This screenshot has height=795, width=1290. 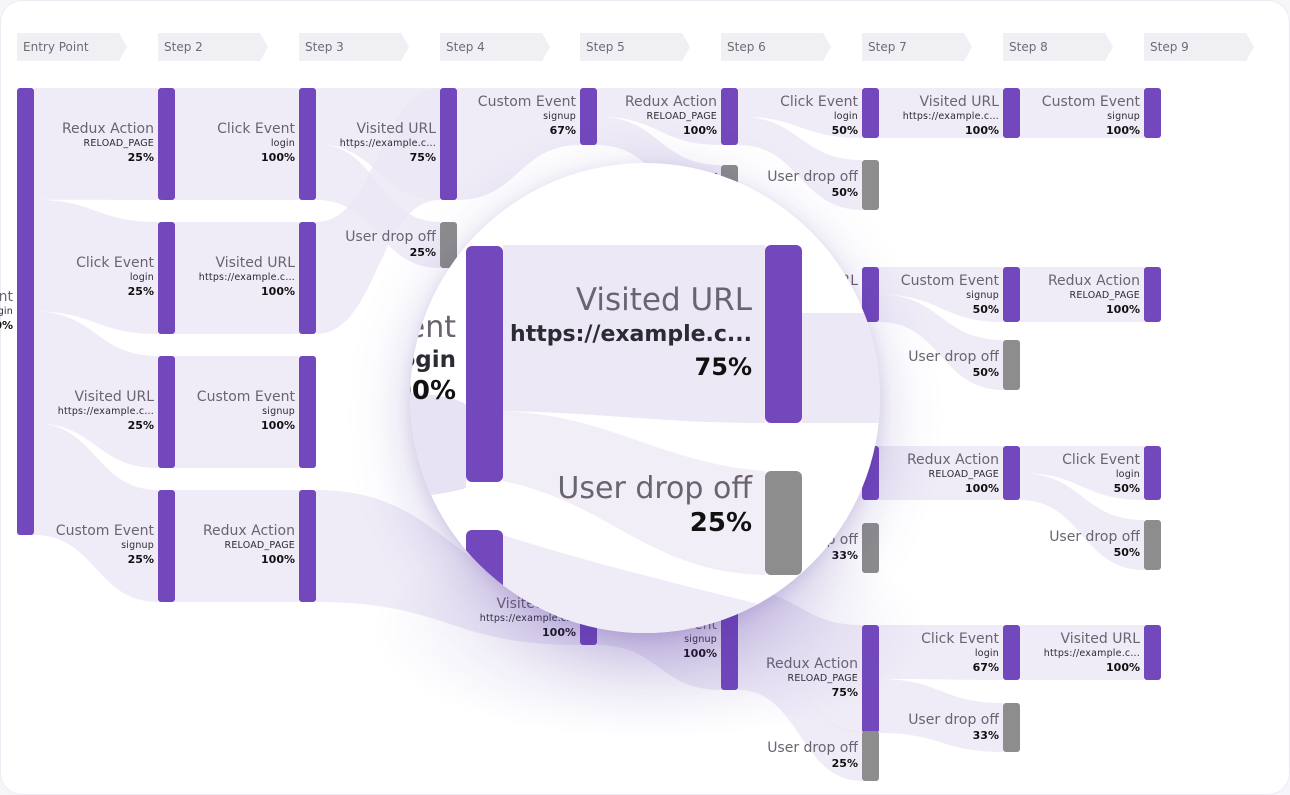 I want to click on step-header-2: Step 2, so click(x=213, y=47).